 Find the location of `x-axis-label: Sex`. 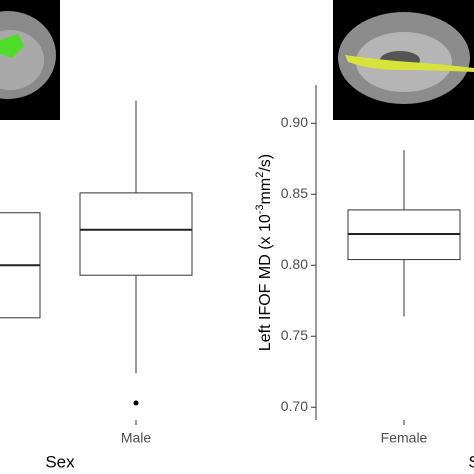

x-axis-label: Sex is located at coordinates (60, 461).